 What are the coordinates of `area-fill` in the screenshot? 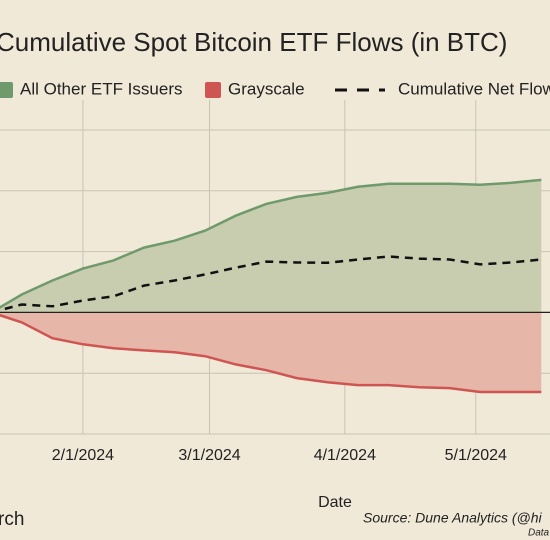 It's located at (271, 352).